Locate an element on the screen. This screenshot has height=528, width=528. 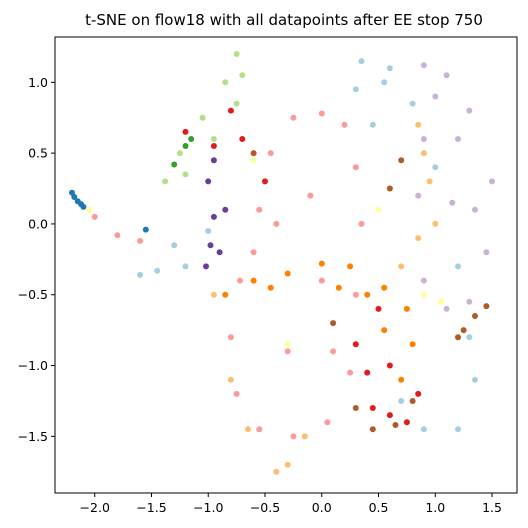
x-tick-label: 1.0 is located at coordinates (435, 507).